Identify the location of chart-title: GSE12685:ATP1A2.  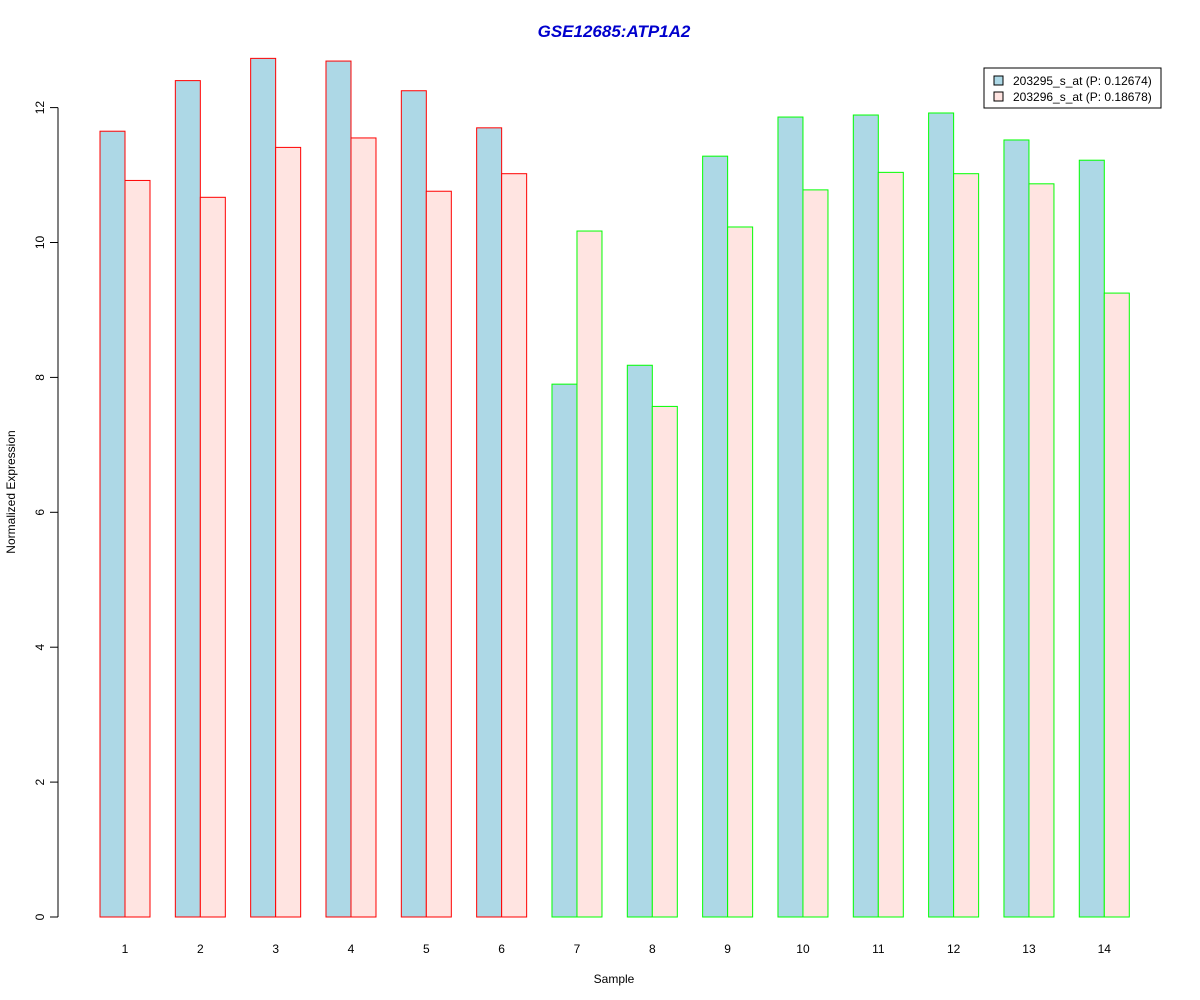
(614, 31).